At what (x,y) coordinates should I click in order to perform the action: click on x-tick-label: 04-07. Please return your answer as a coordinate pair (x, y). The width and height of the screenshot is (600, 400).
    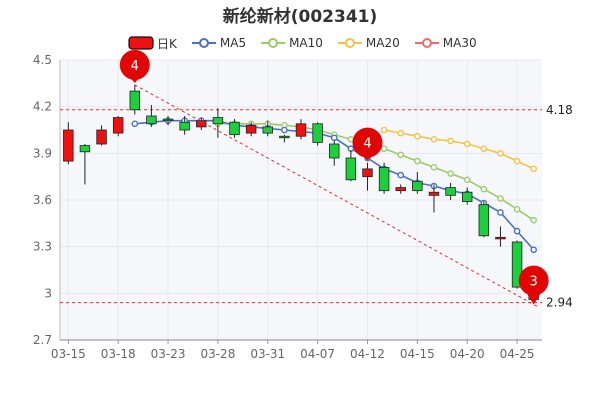
    Looking at the image, I should click on (317, 354).